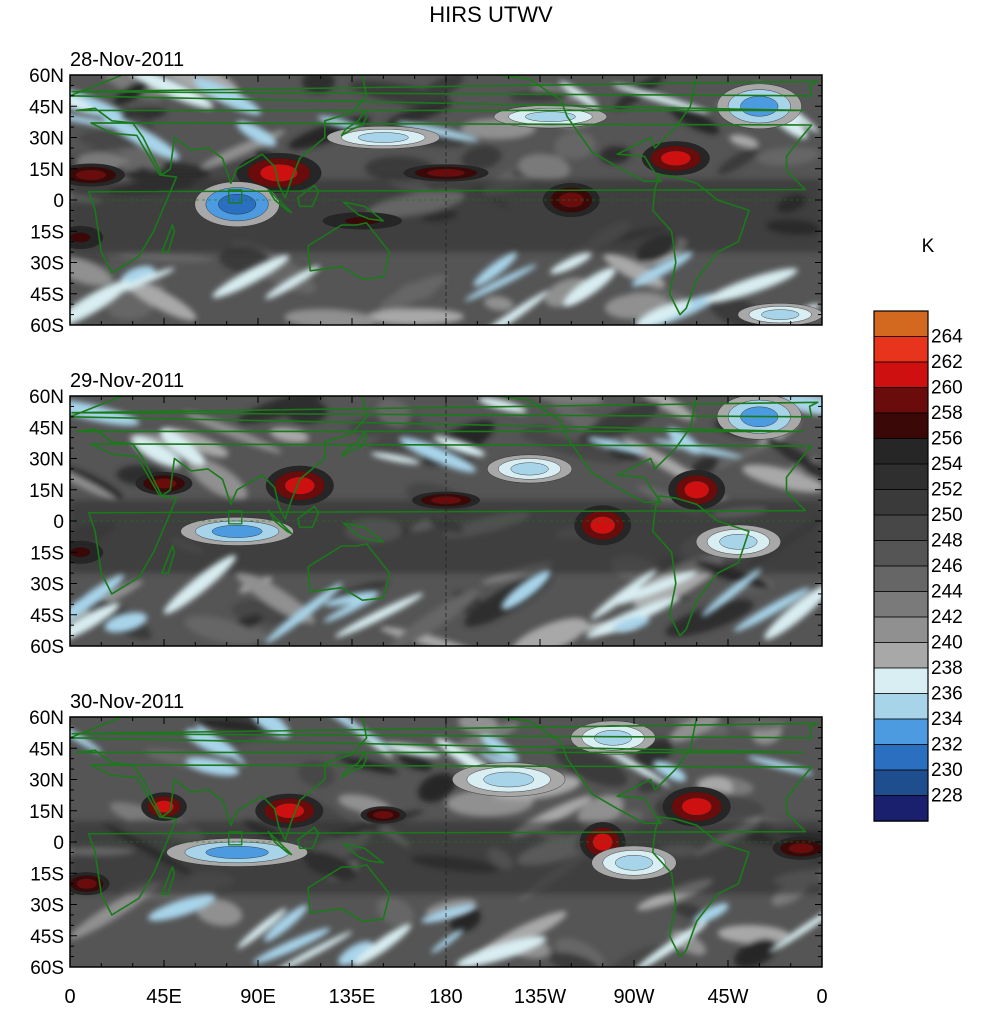  What do you see at coordinates (947, 668) in the screenshot?
I see `colorbar-tick-label: 238` at bounding box center [947, 668].